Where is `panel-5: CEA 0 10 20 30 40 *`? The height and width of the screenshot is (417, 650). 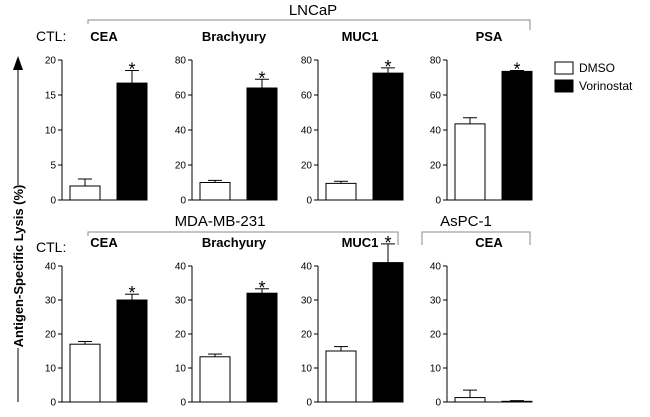
panel-5: CEA 0 10 20 30 40 * is located at coordinates (96, 322).